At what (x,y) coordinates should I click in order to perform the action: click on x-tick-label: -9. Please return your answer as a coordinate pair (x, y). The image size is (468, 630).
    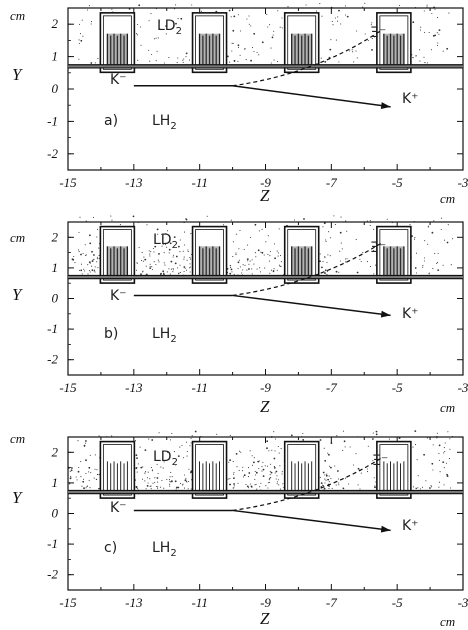
    Looking at the image, I should click on (265, 182).